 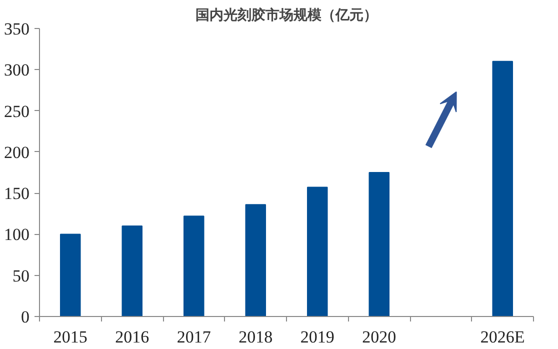 What do you see at coordinates (317, 337) in the screenshot?
I see `x-tick-label: 2019` at bounding box center [317, 337].